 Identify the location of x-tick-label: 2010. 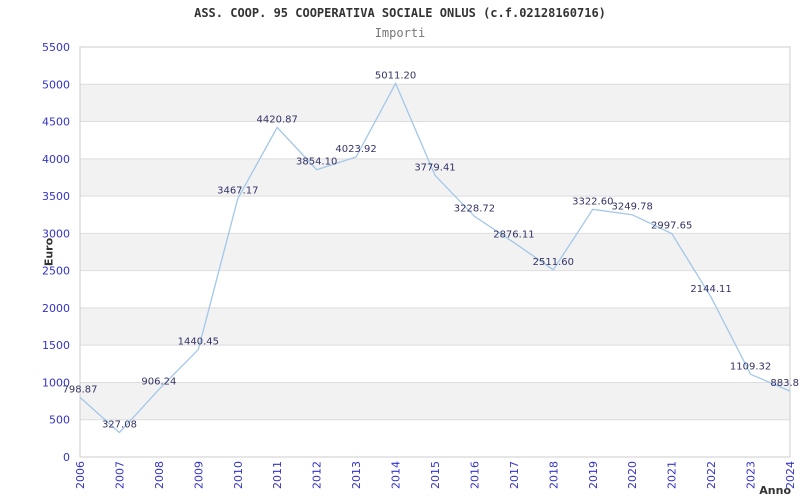
(238, 475).